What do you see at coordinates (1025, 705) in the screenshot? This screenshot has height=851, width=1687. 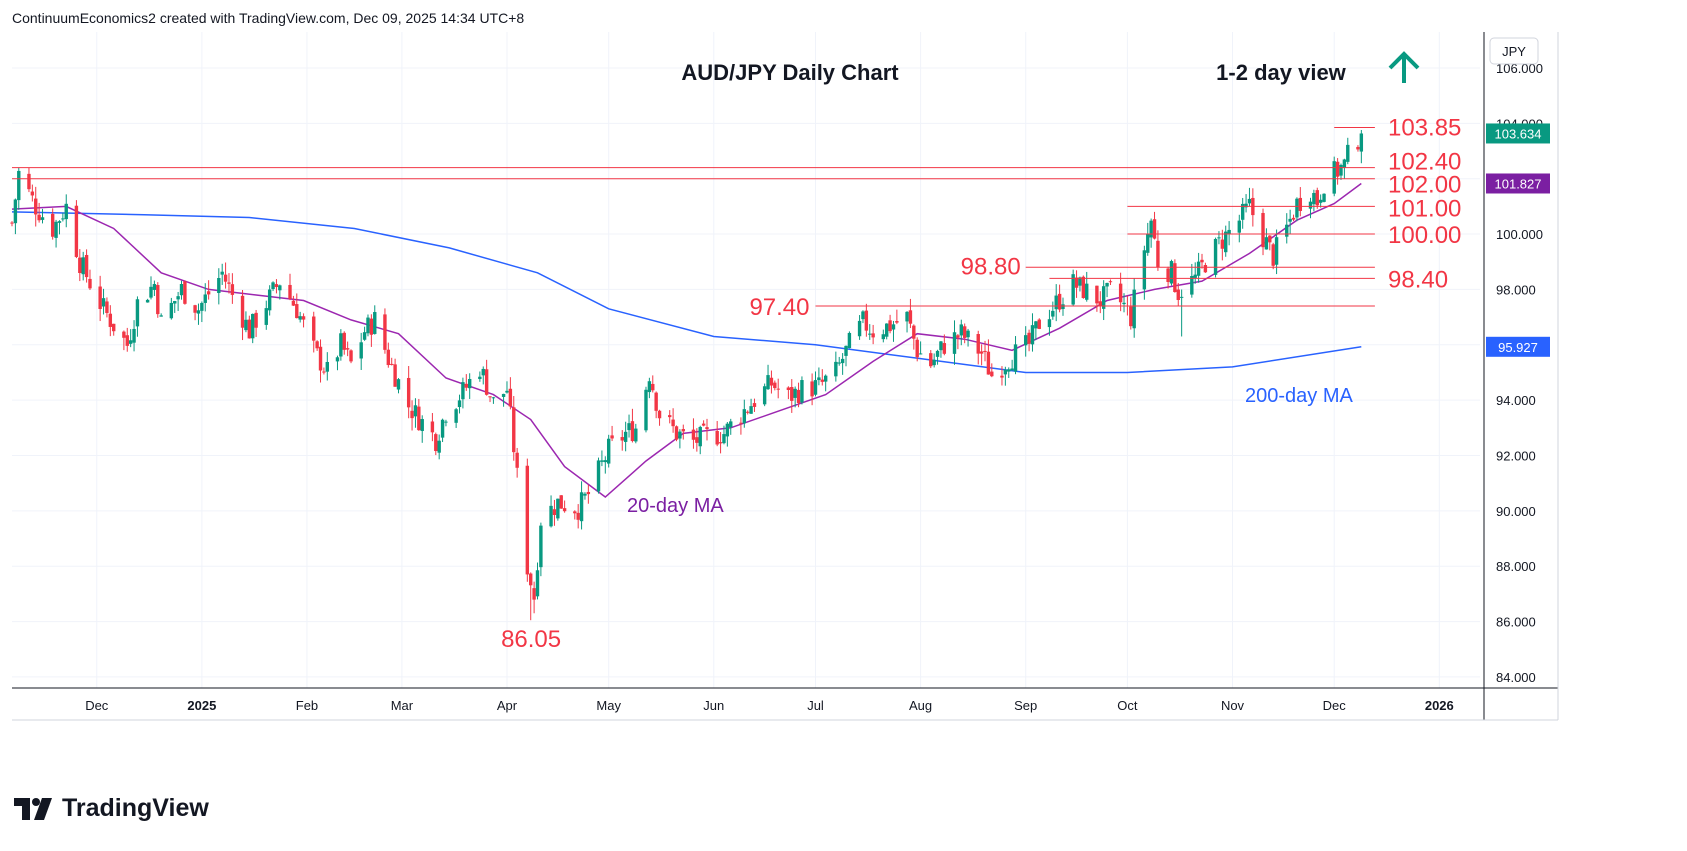 I see `x-tick-label: Sep` at bounding box center [1025, 705].